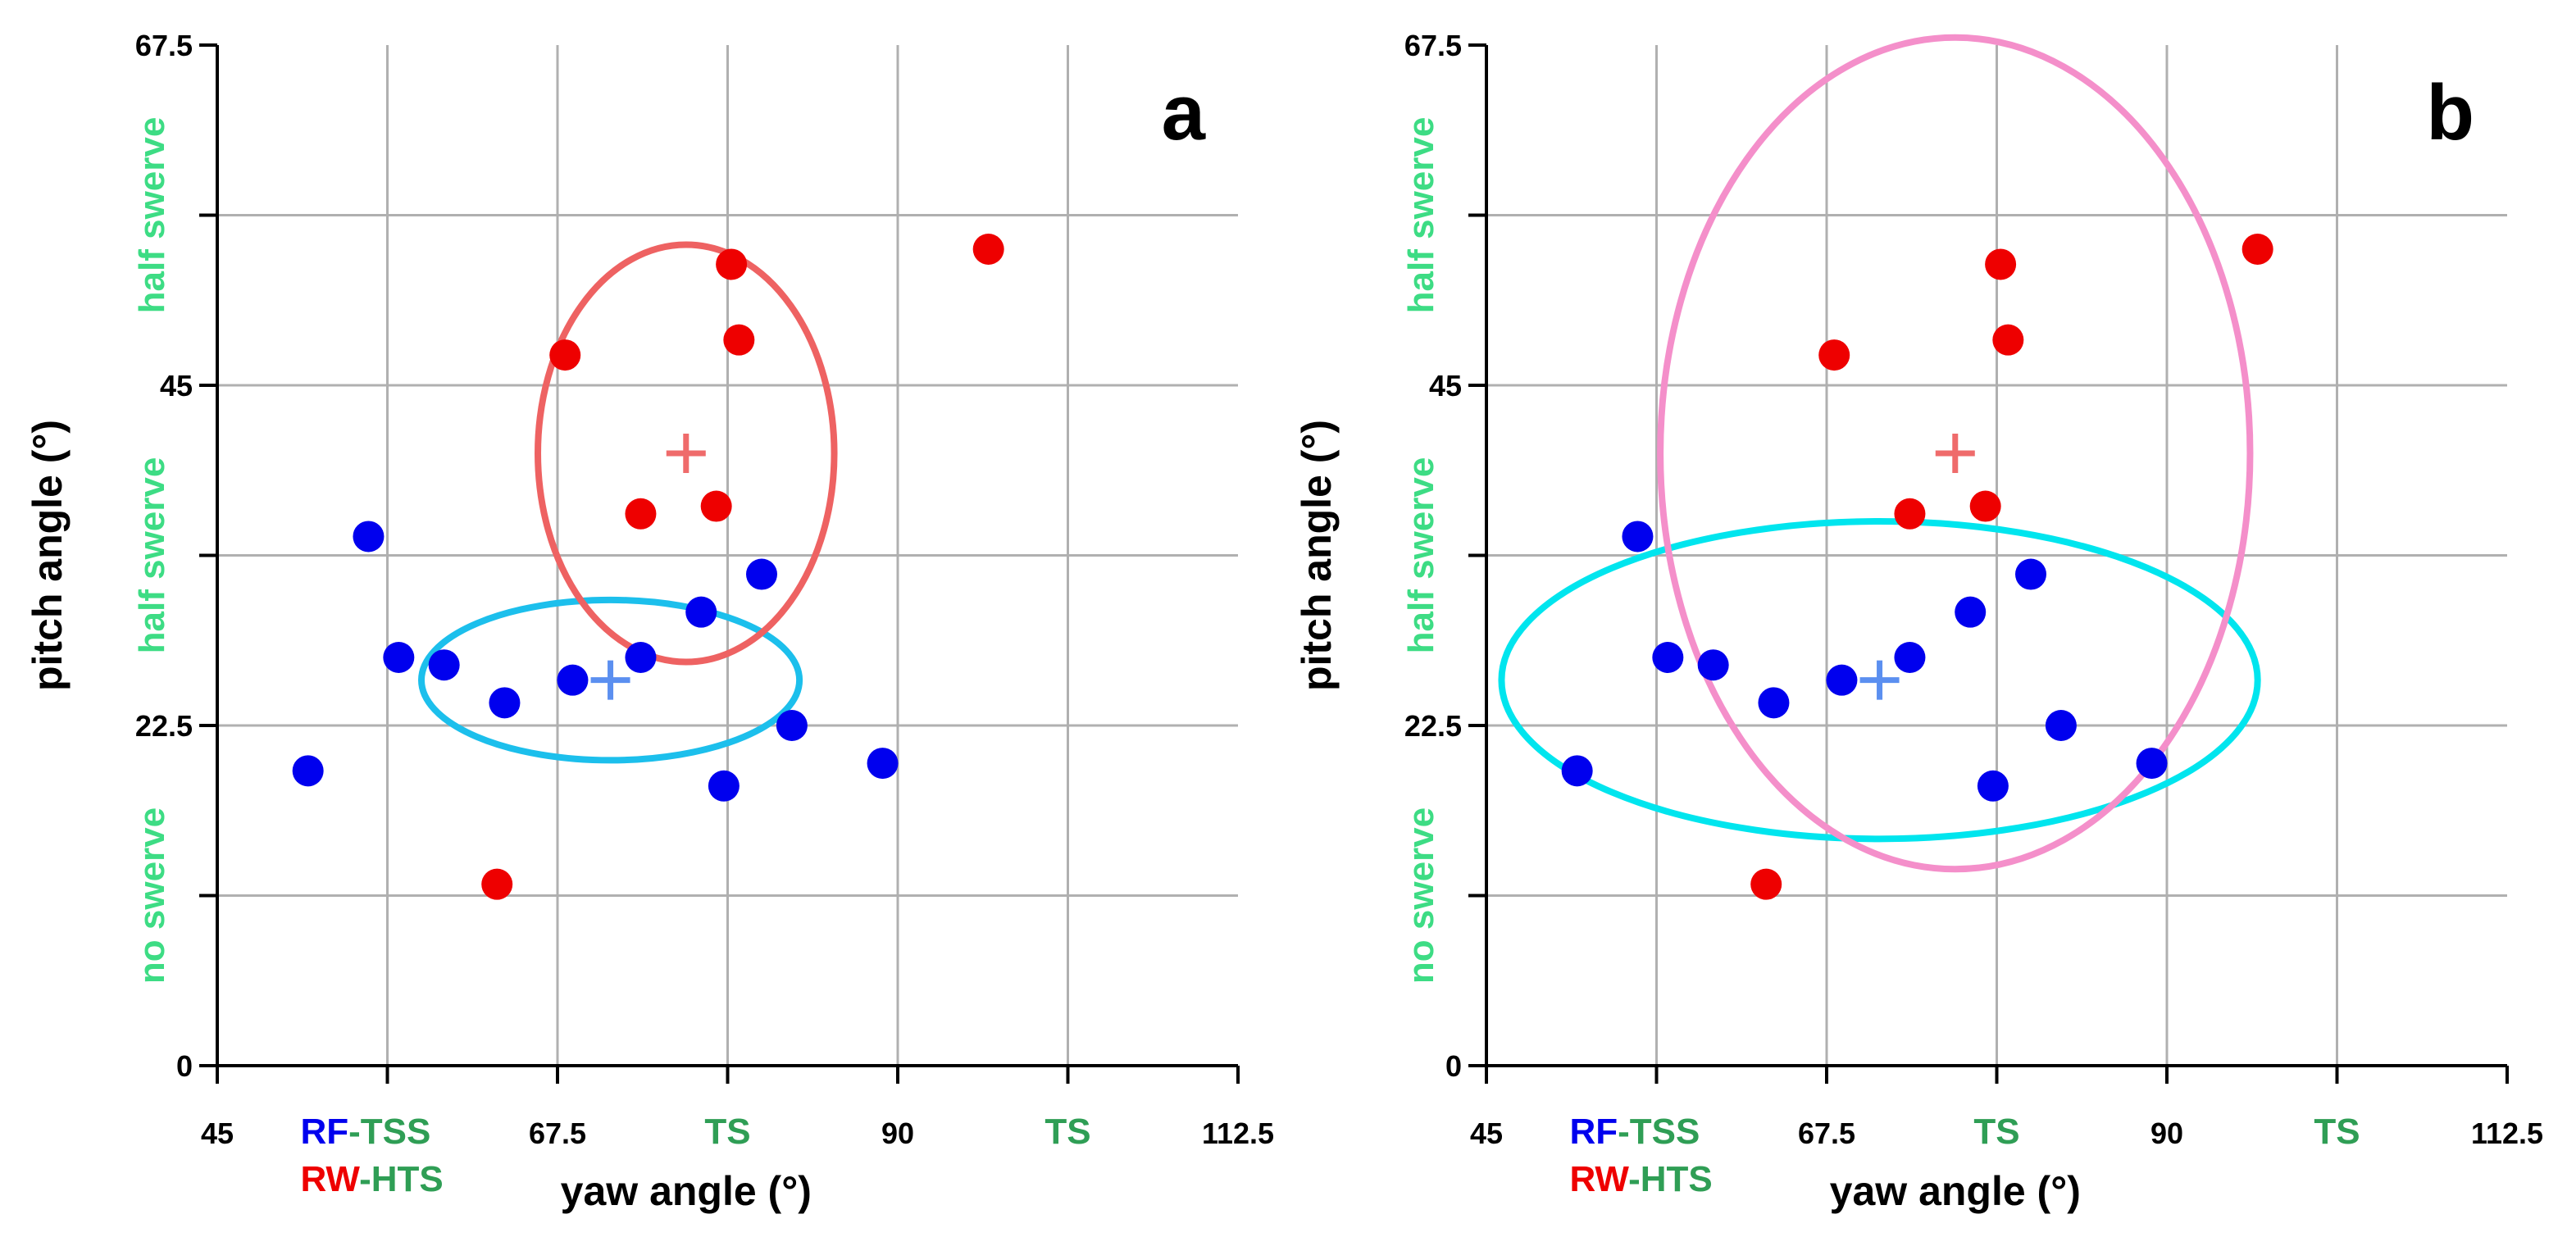  I want to click on panel-label: a, so click(1184, 113).